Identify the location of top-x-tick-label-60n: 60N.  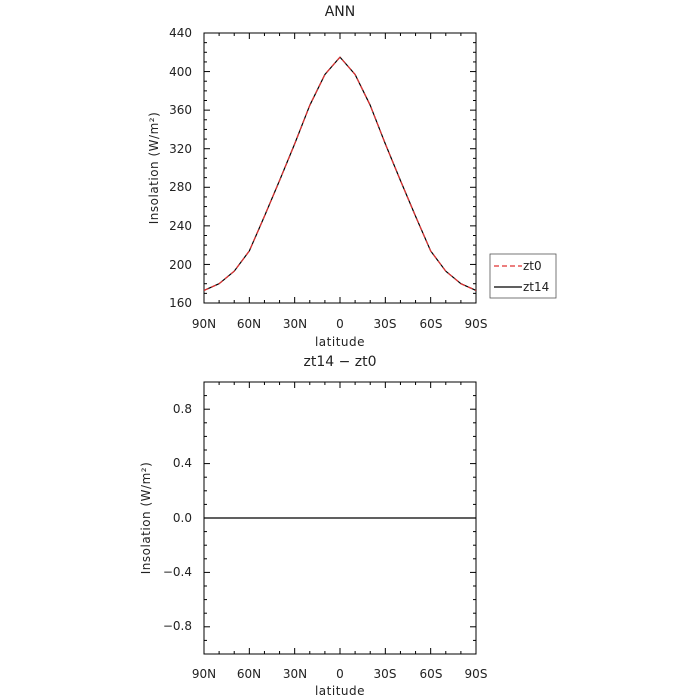
(249, 324).